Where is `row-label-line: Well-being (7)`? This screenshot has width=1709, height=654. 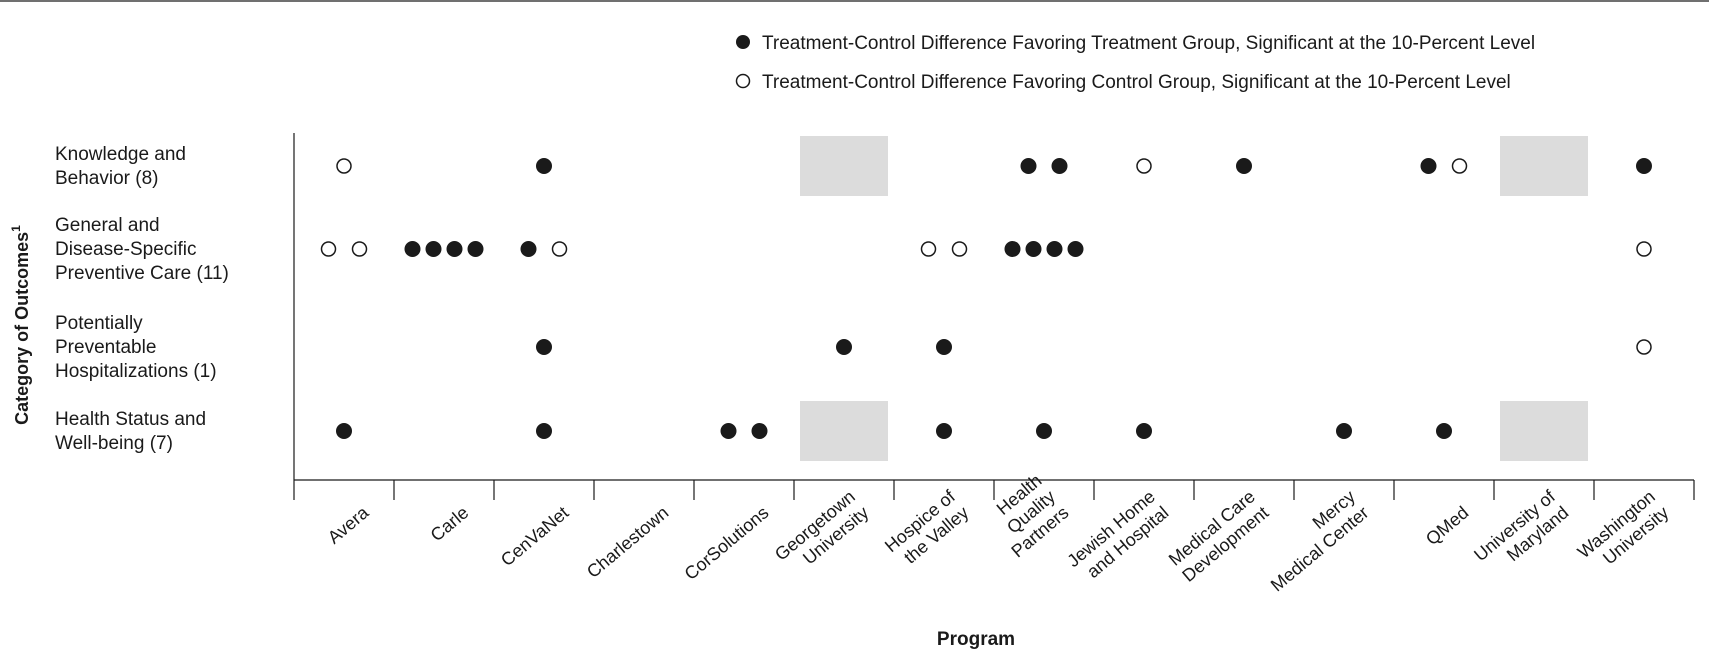
row-label-line: Well-being (7) is located at coordinates (114, 443).